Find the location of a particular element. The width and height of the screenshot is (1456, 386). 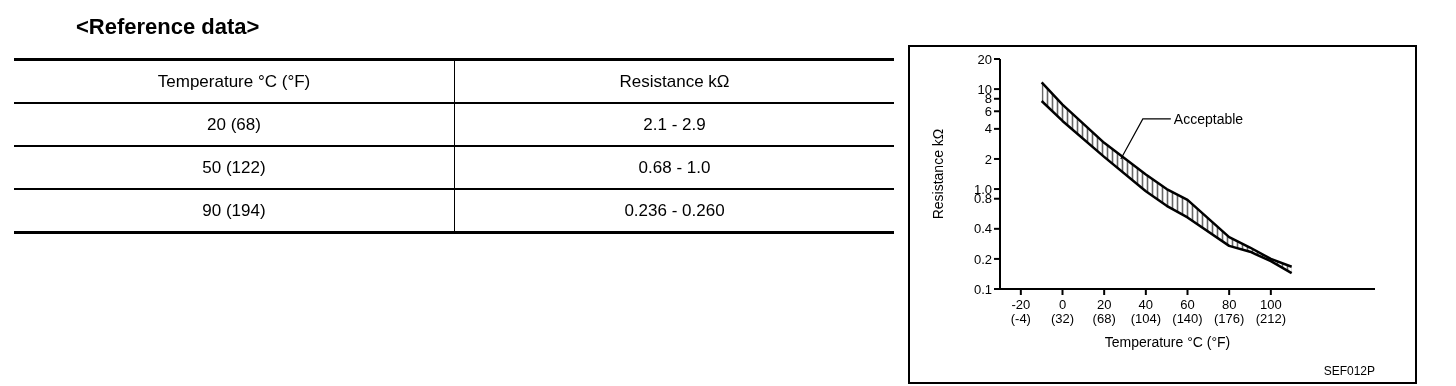

x2-tick-label: (-4) is located at coordinates (1020, 318).